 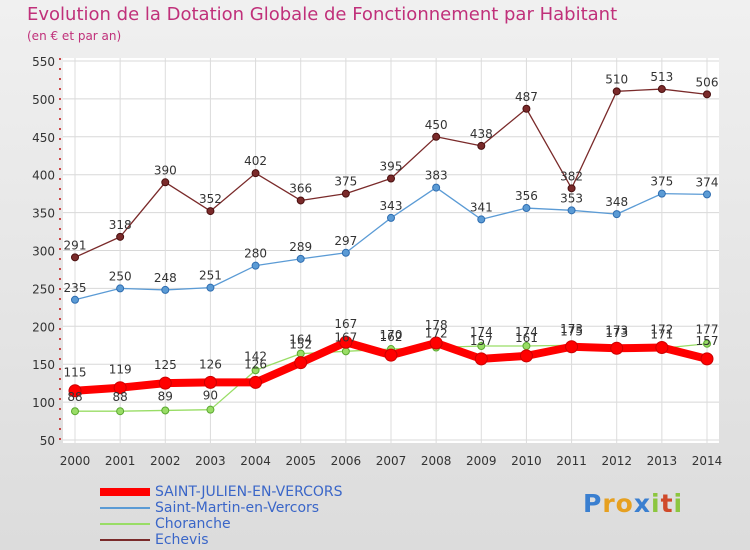 I want to click on data-label: 289, so click(x=300, y=247).